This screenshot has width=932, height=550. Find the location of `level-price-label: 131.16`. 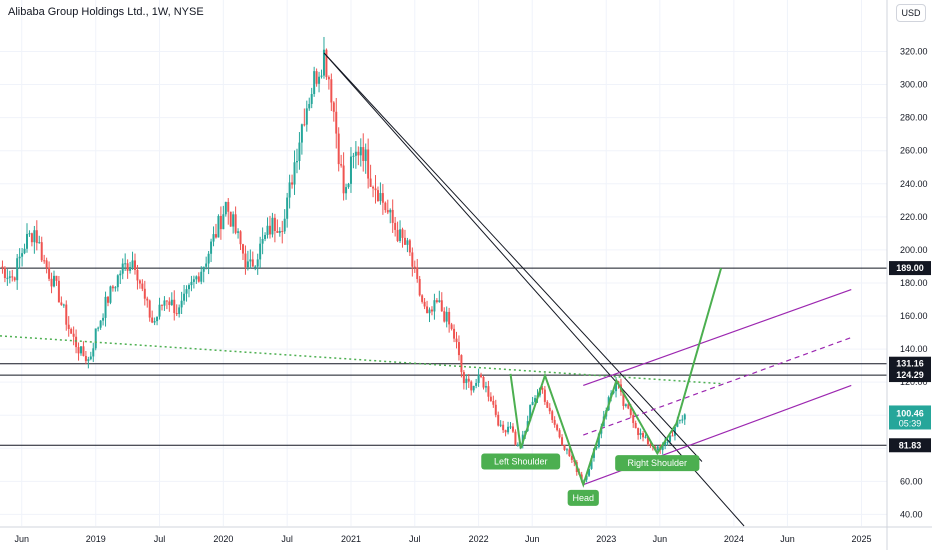

level-price-label: 131.16 is located at coordinates (910, 364).